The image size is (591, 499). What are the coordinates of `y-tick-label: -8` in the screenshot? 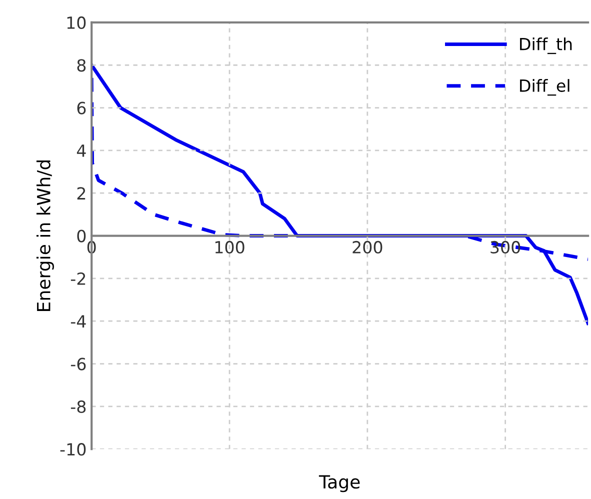 It's located at (78, 407).